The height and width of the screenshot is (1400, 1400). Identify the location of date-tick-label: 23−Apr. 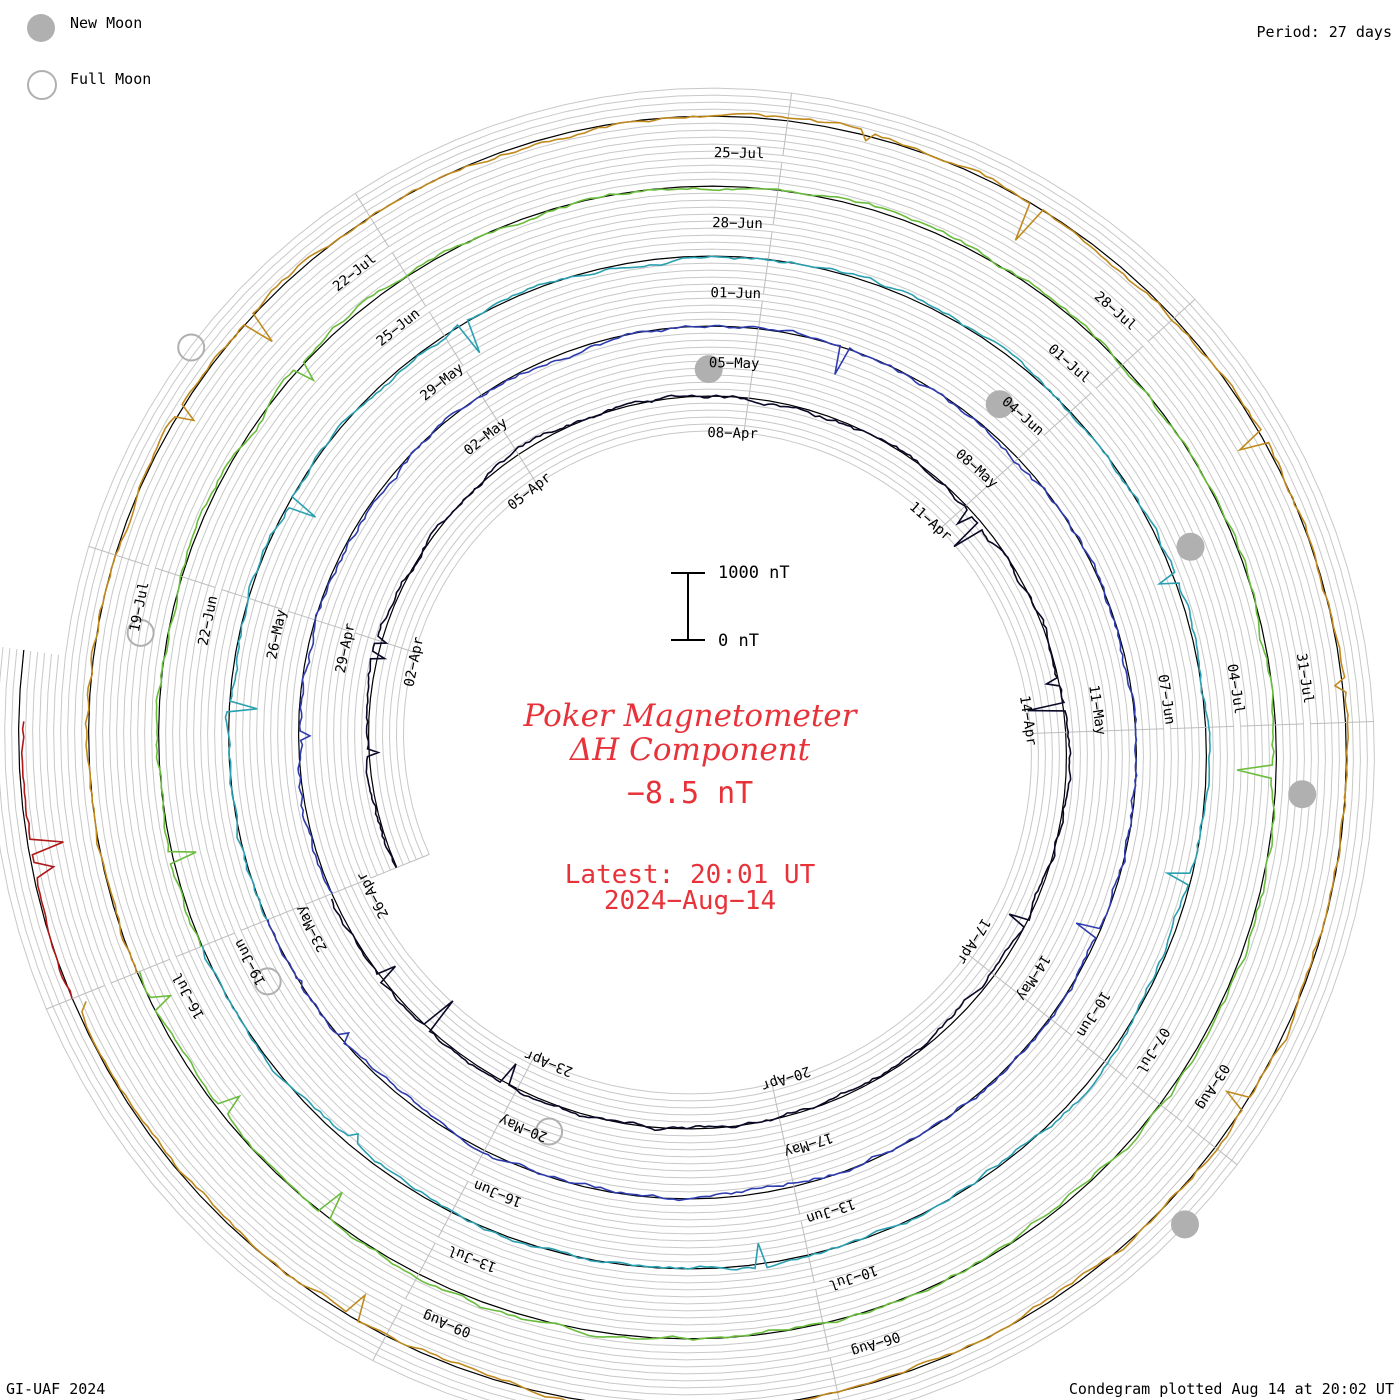
(548, 1062).